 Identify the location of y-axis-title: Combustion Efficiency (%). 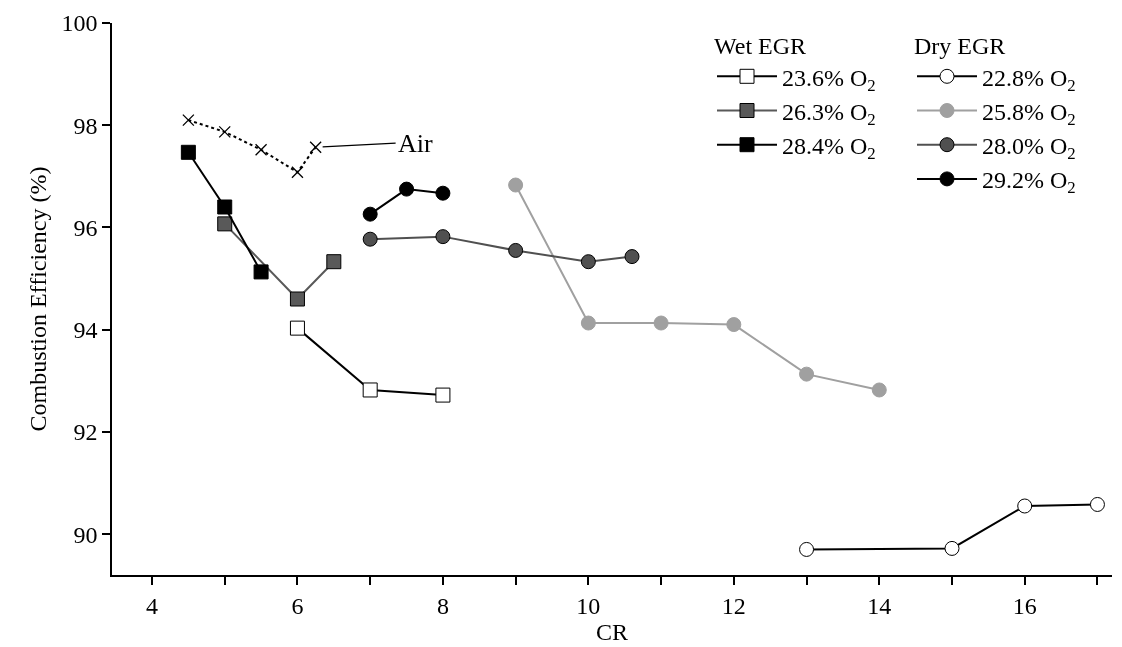
(38, 299).